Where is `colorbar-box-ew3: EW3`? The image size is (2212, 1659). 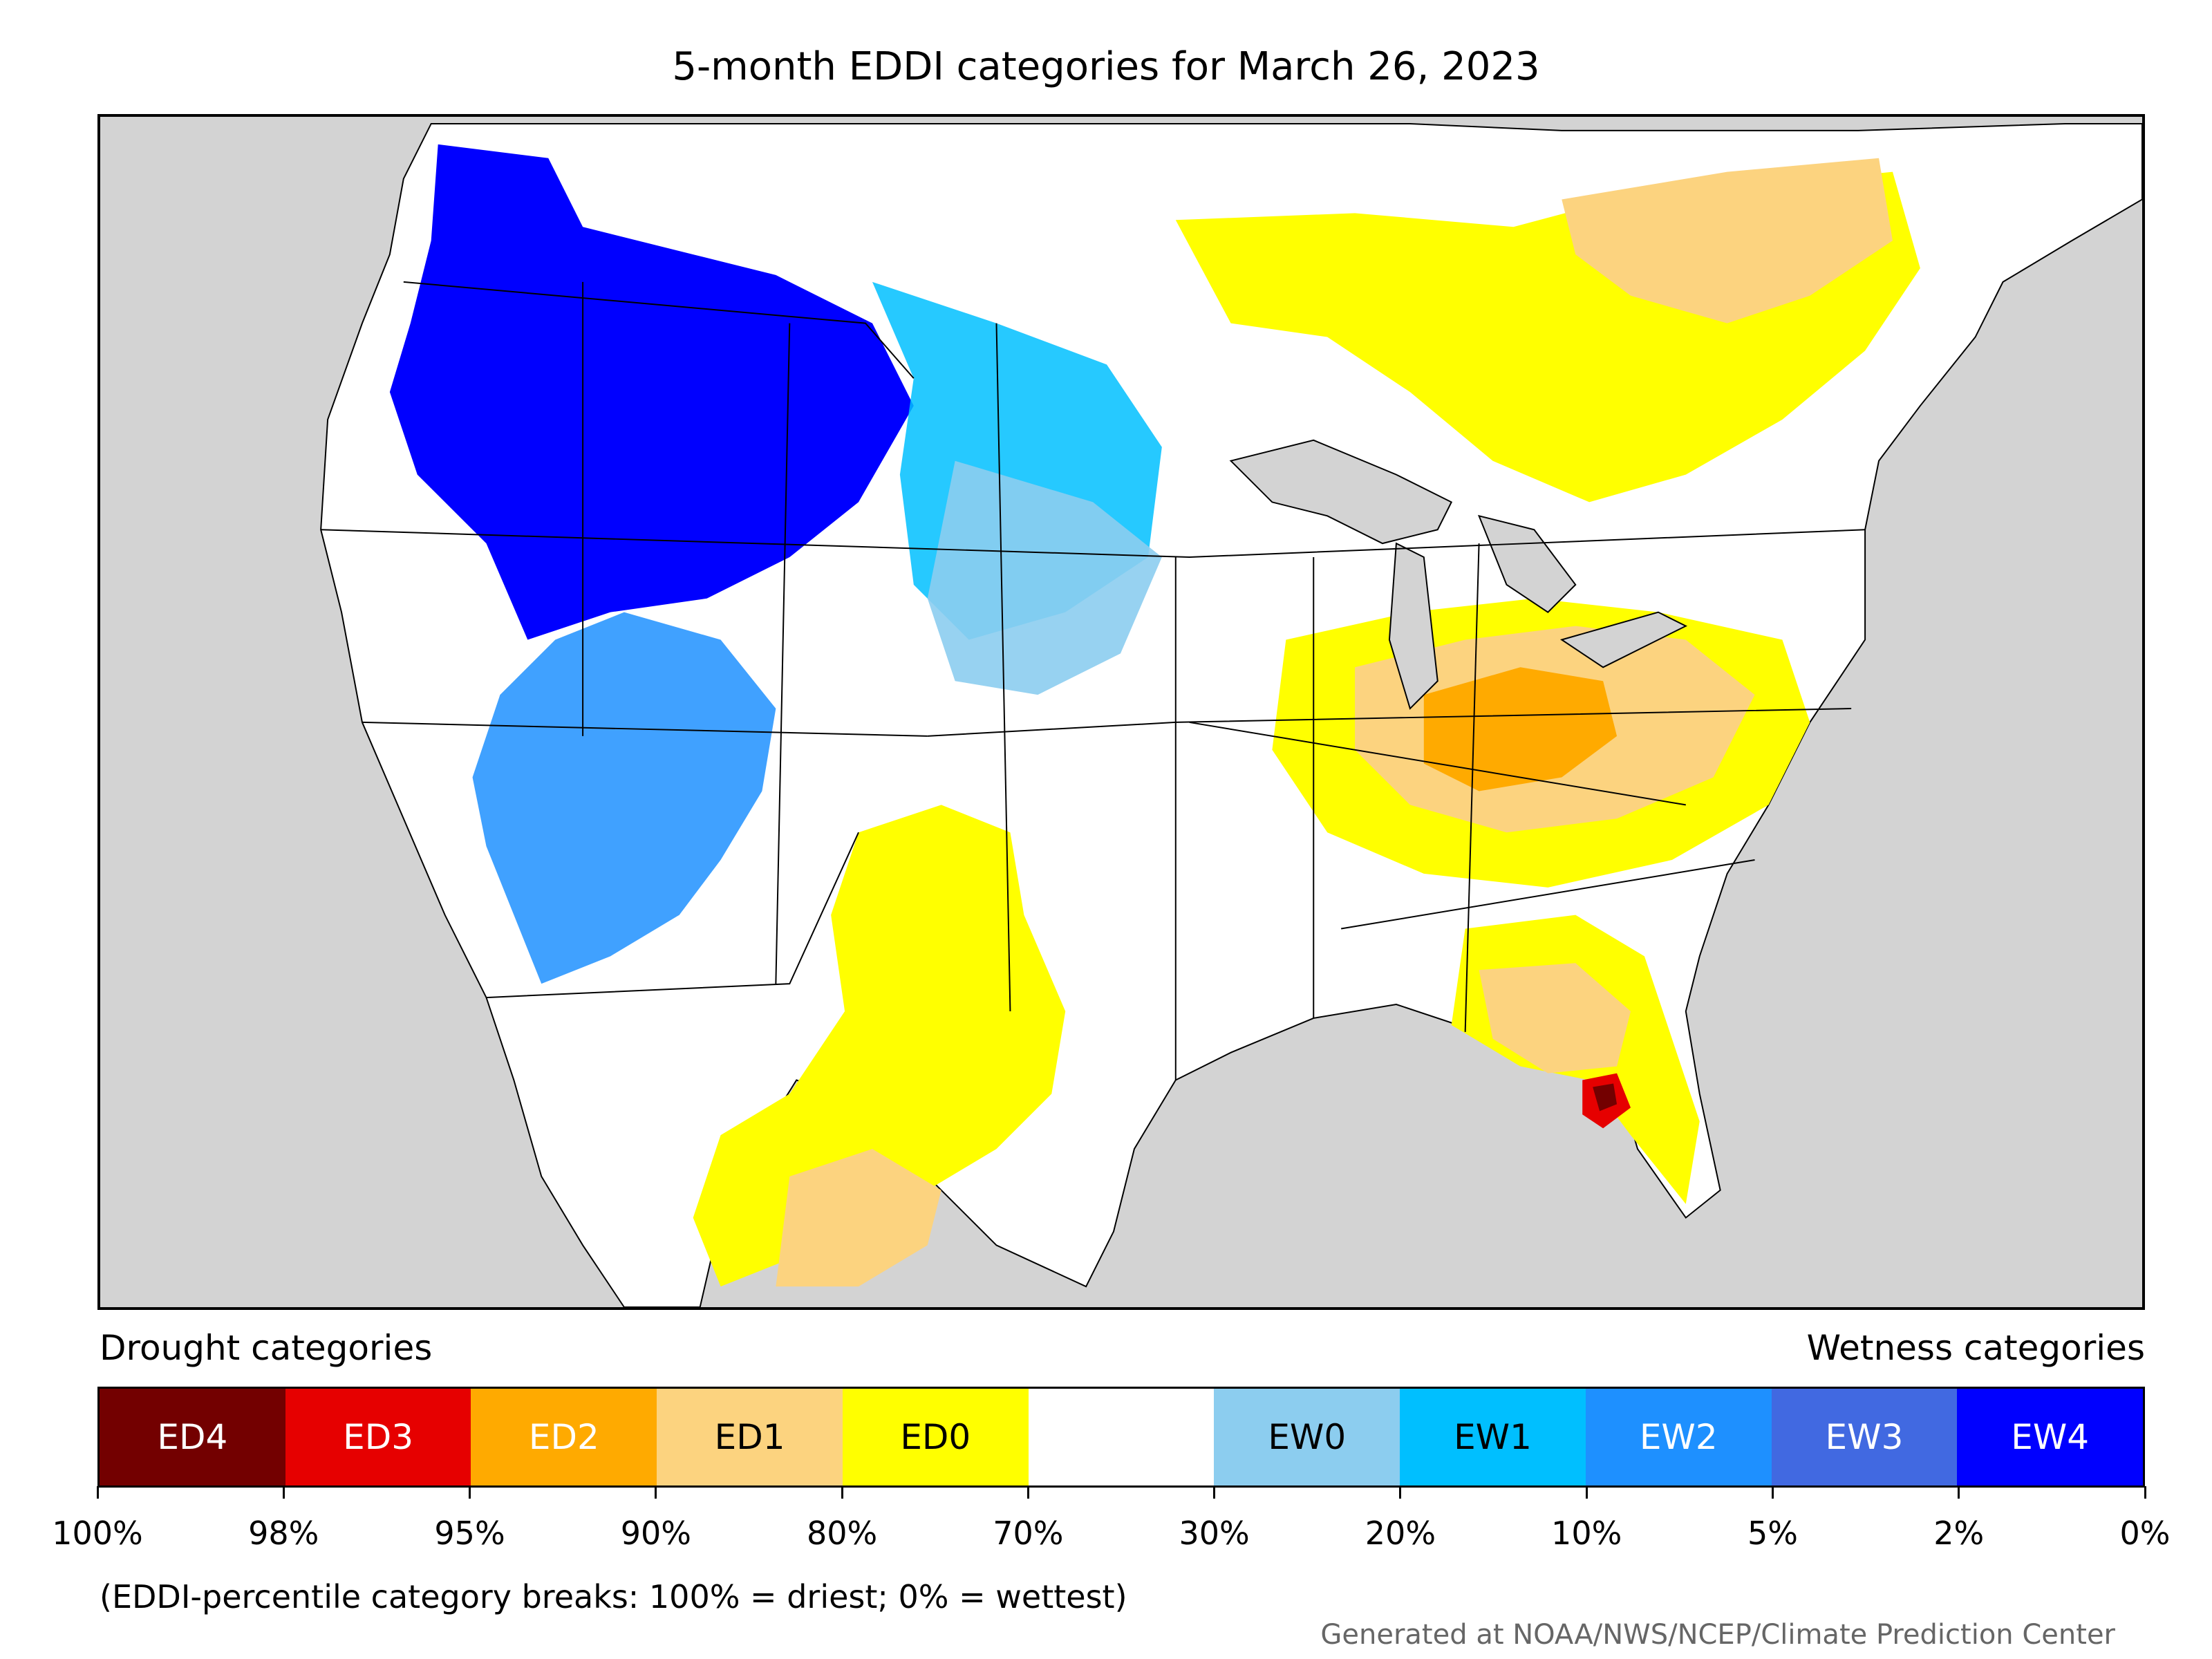 colorbar-box-ew3: EW3 is located at coordinates (1864, 1437).